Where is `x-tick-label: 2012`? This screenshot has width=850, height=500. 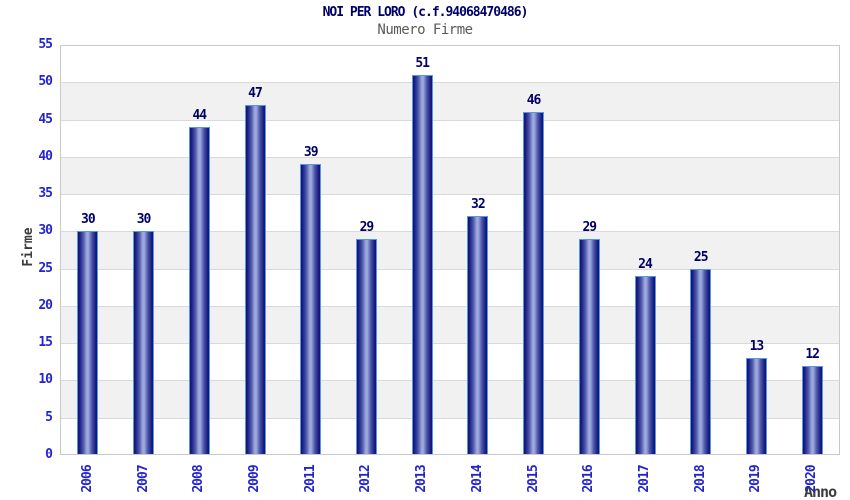
x-tick-label: 2012 is located at coordinates (366, 479).